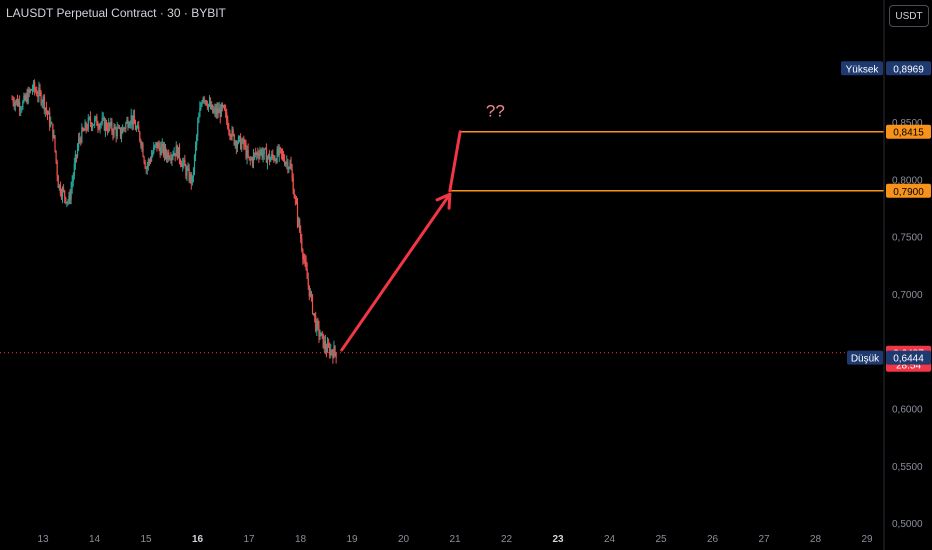  What do you see at coordinates (661, 539) in the screenshot?
I see `time-tick-label: 25` at bounding box center [661, 539].